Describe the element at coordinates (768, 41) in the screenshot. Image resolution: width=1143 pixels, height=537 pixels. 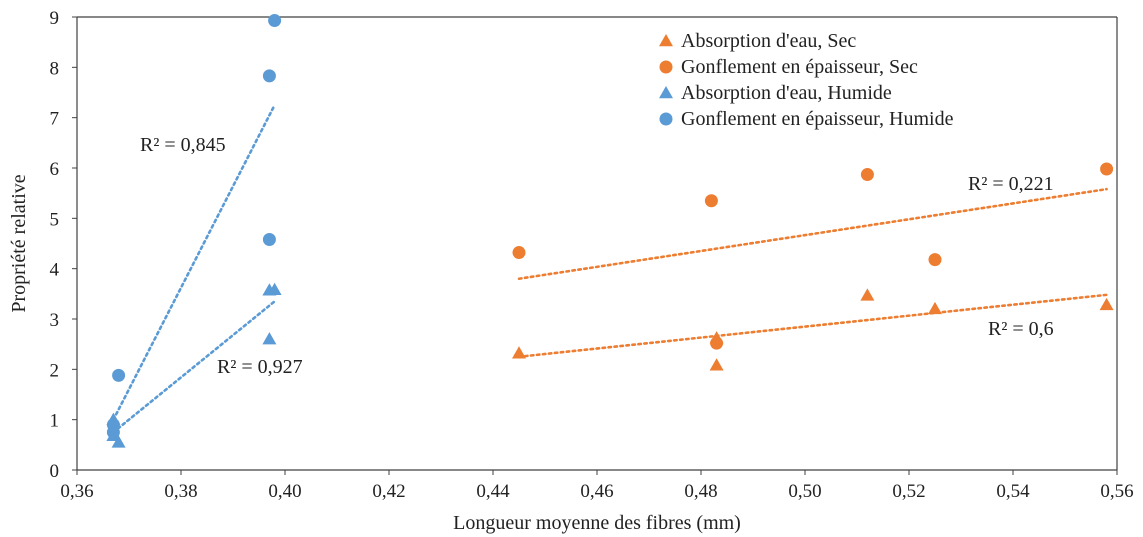
I see `legend-label: Absorption d'eau, Sec` at that location.